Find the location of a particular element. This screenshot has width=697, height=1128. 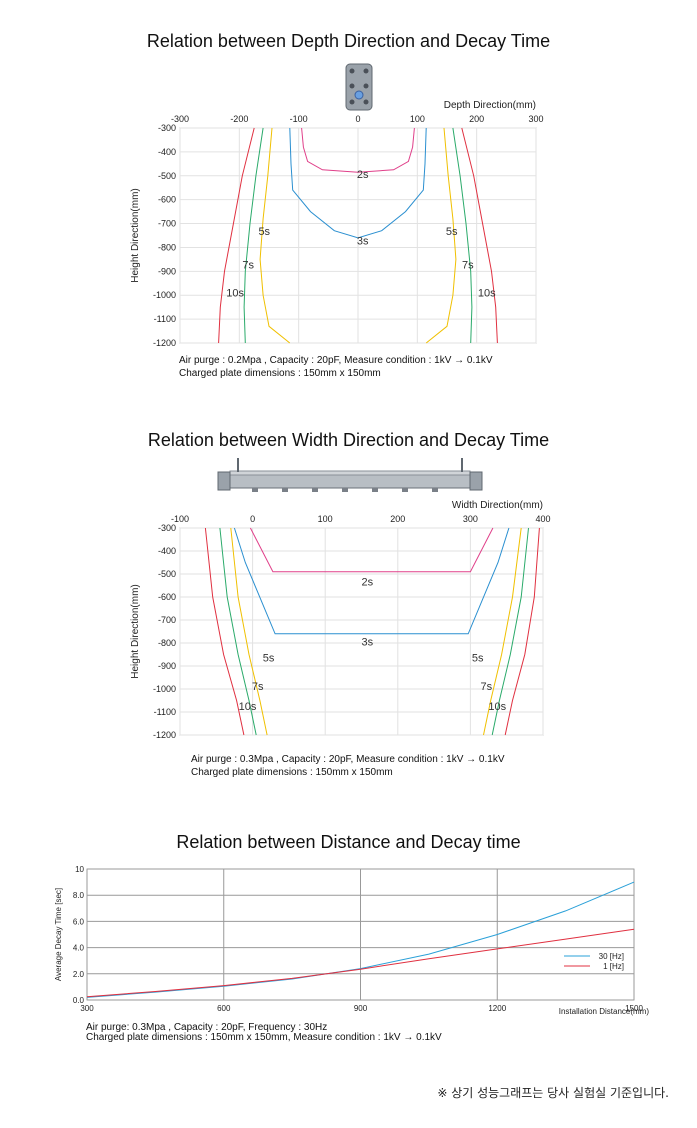

x-tick-label: 1200 is located at coordinates (497, 1008).